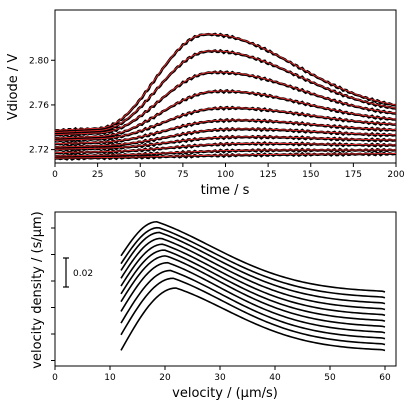 The height and width of the screenshot is (419, 415). I want to click on top-y-ticks: 2.72 2.76 2.80, so click(42, 106).